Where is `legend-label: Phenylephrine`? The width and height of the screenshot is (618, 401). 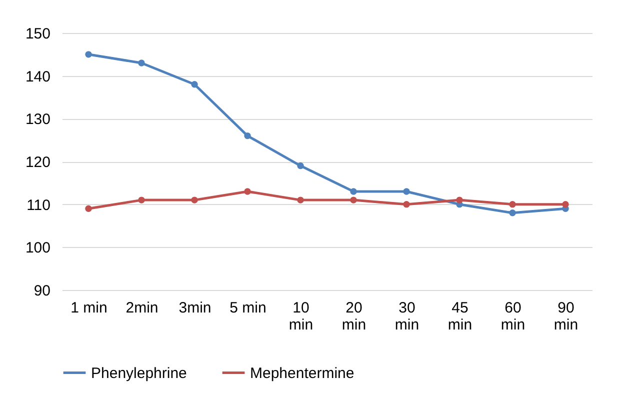
legend-label: Phenylephrine is located at coordinates (139, 373).